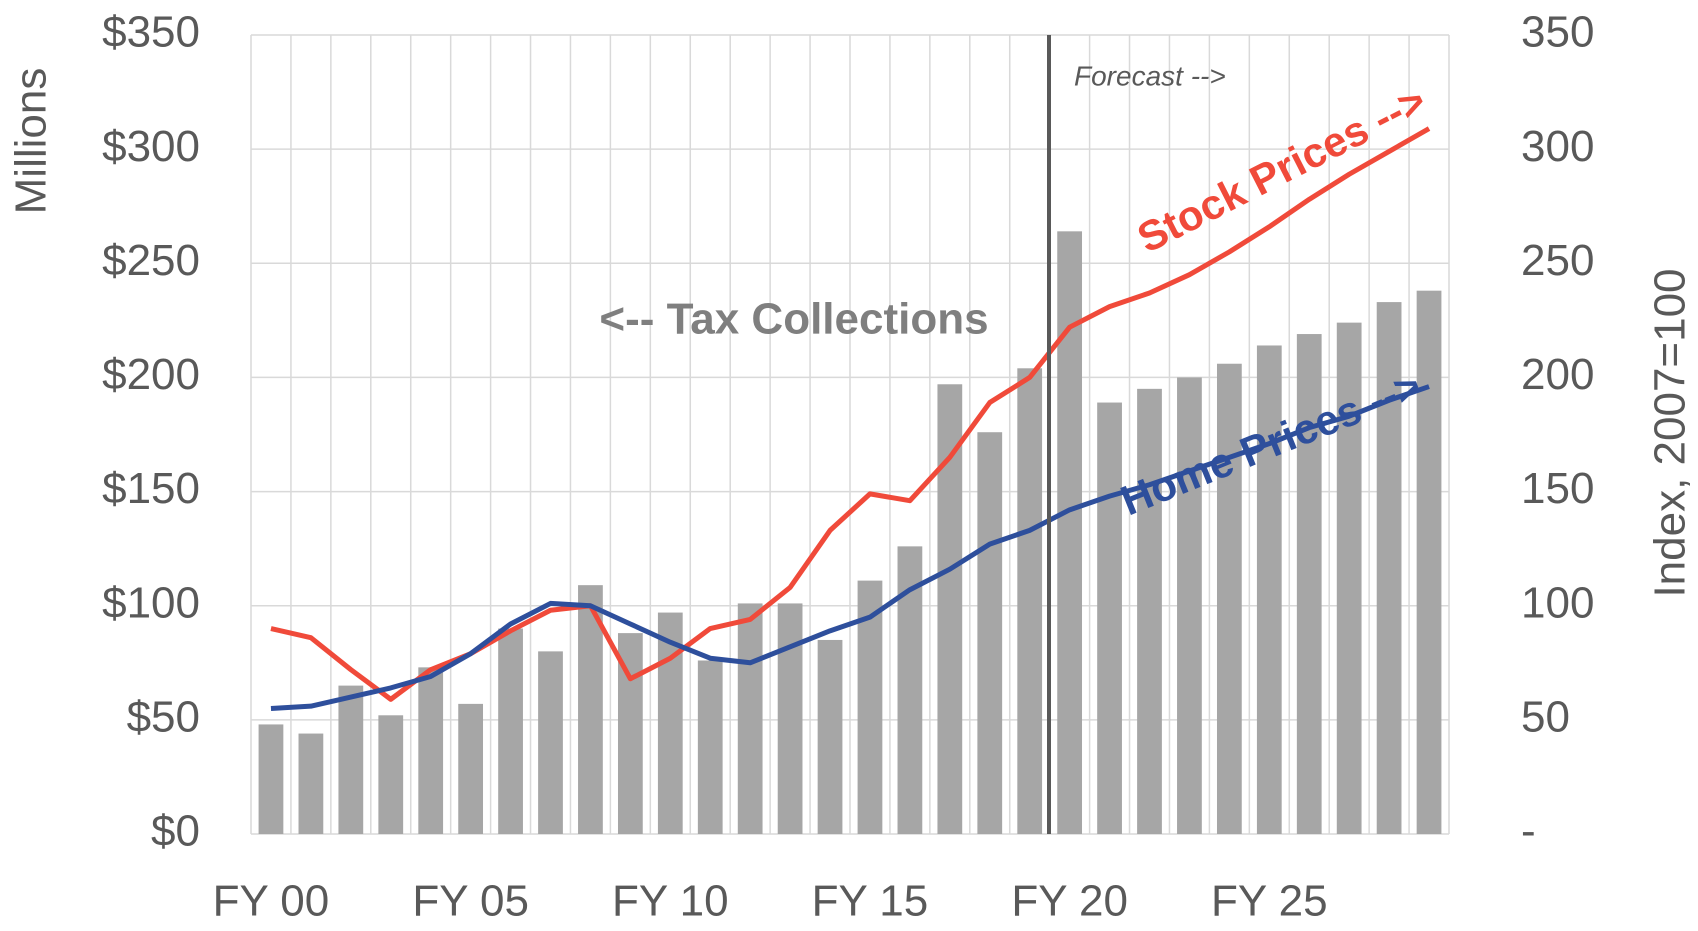  I want to click on y2-tick-label: 300, so click(1557, 146).